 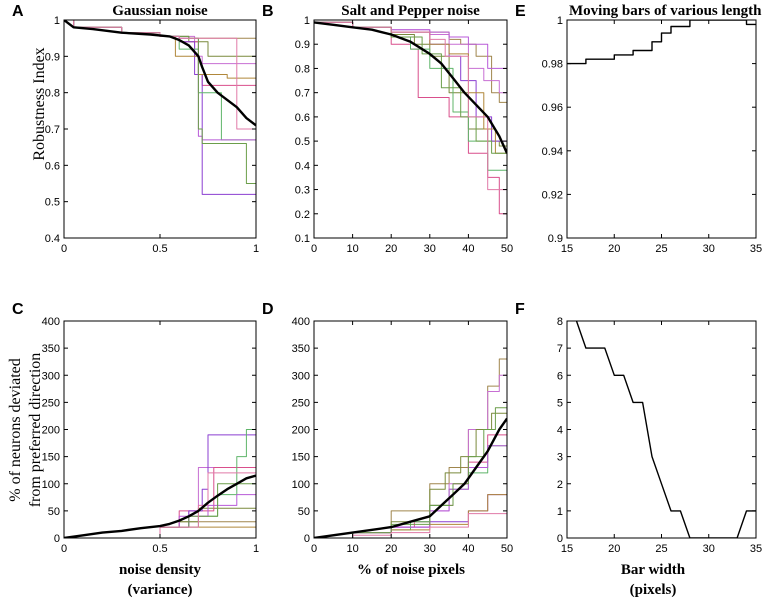 What do you see at coordinates (430, 549) in the screenshot?
I see `xtick-label-D: 30` at bounding box center [430, 549].